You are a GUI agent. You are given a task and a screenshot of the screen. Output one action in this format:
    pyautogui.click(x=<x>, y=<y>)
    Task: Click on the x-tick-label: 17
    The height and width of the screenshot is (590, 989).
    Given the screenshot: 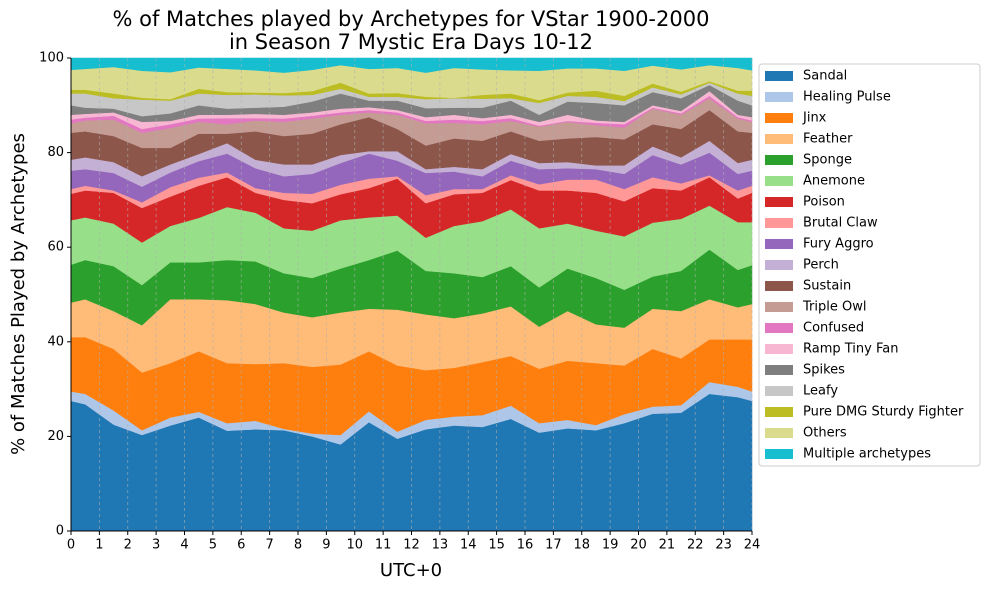 What is the action you would take?
    pyautogui.click(x=553, y=545)
    